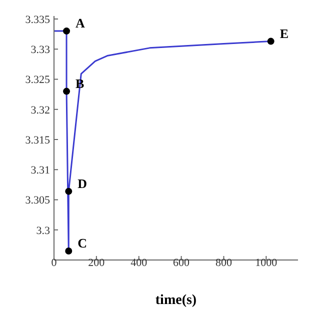 This screenshot has height=320, width=320. Describe the element at coordinates (223, 262) in the screenshot. I see `x-tick-label: 800` at that location.